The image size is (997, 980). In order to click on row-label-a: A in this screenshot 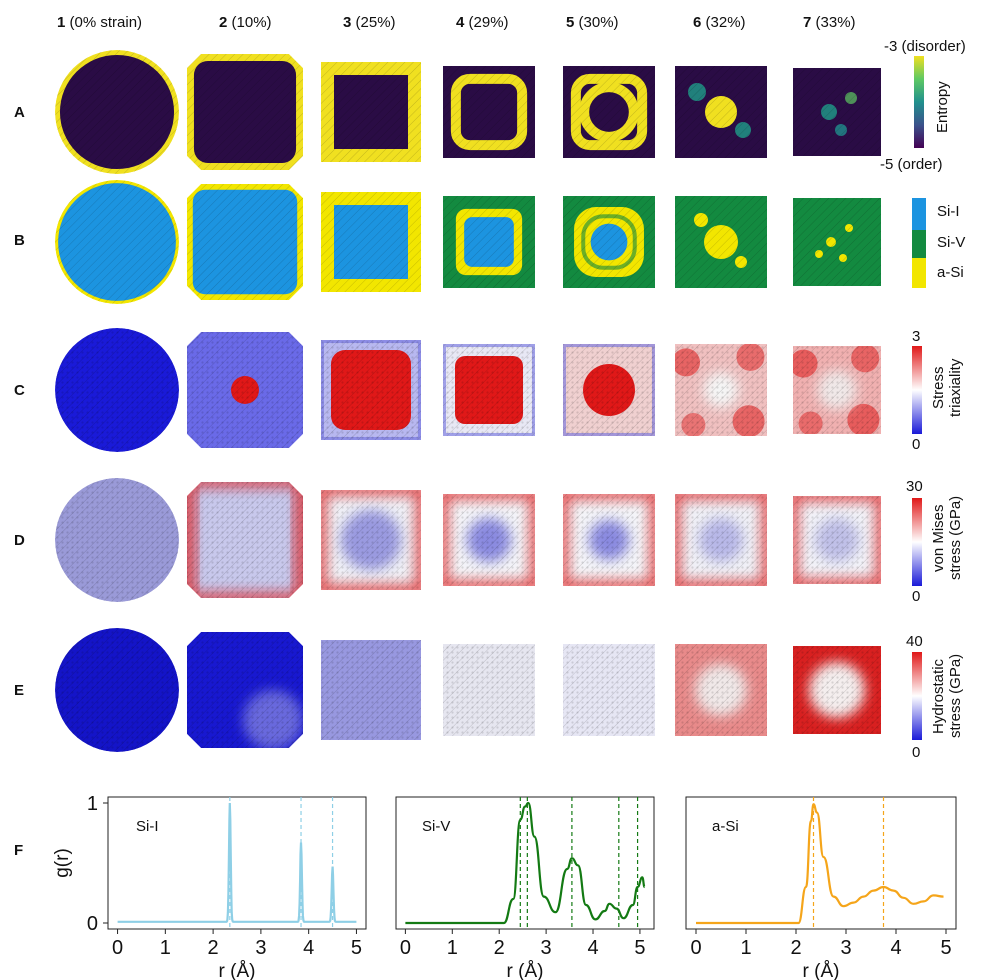, I will do `click(19, 112)`.